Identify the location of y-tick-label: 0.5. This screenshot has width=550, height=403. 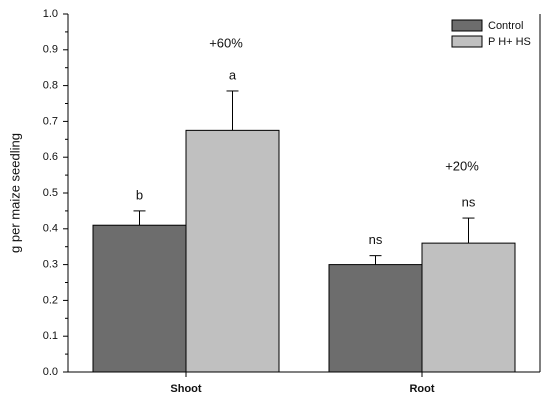
(50, 193).